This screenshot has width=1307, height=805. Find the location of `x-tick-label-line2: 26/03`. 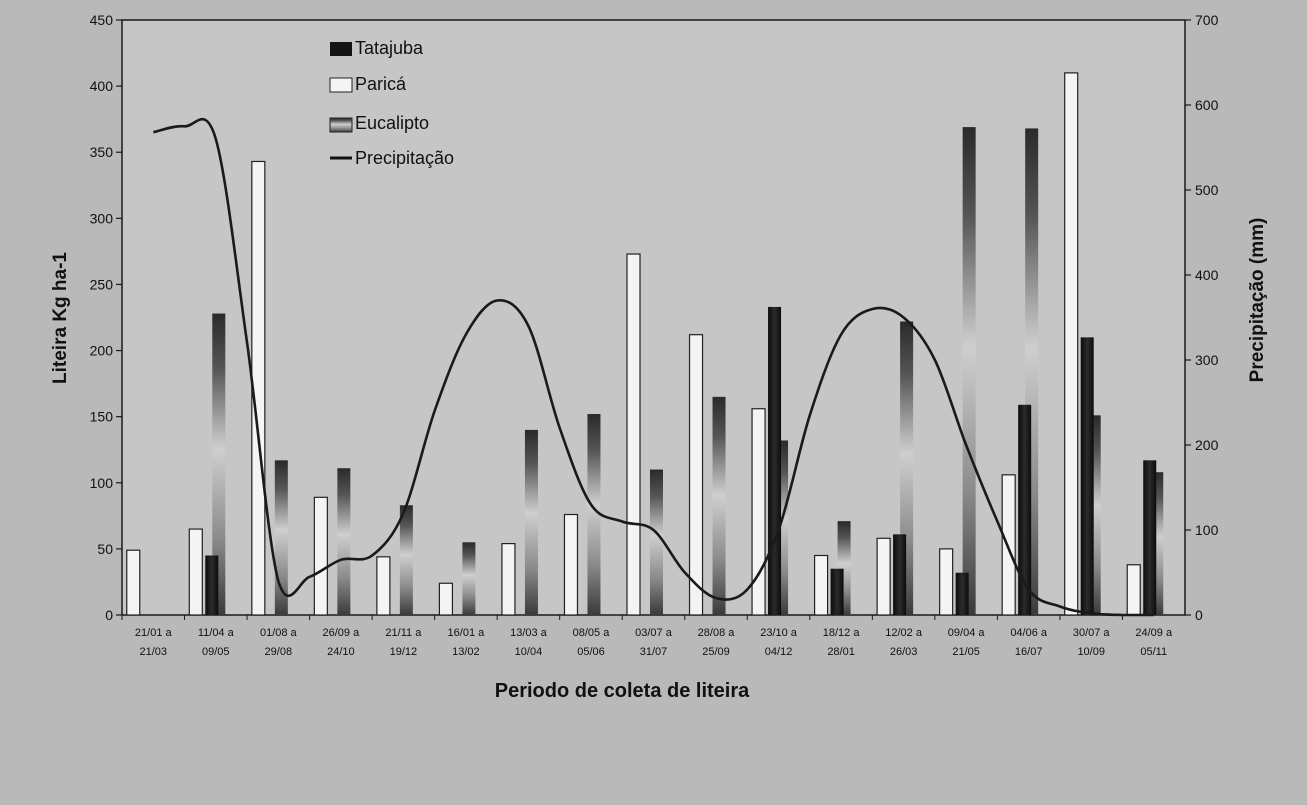

x-tick-label-line2: 26/03 is located at coordinates (904, 652).